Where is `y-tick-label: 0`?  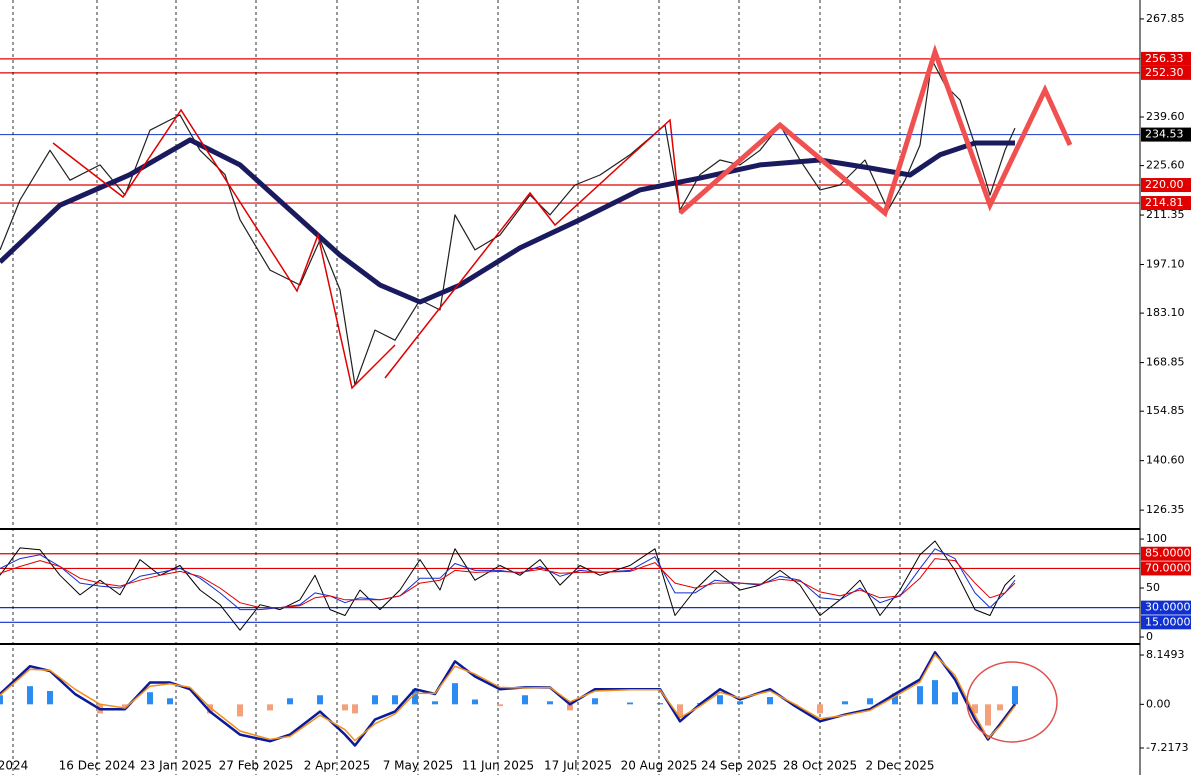 y-tick-label: 0 is located at coordinates (1149, 636).